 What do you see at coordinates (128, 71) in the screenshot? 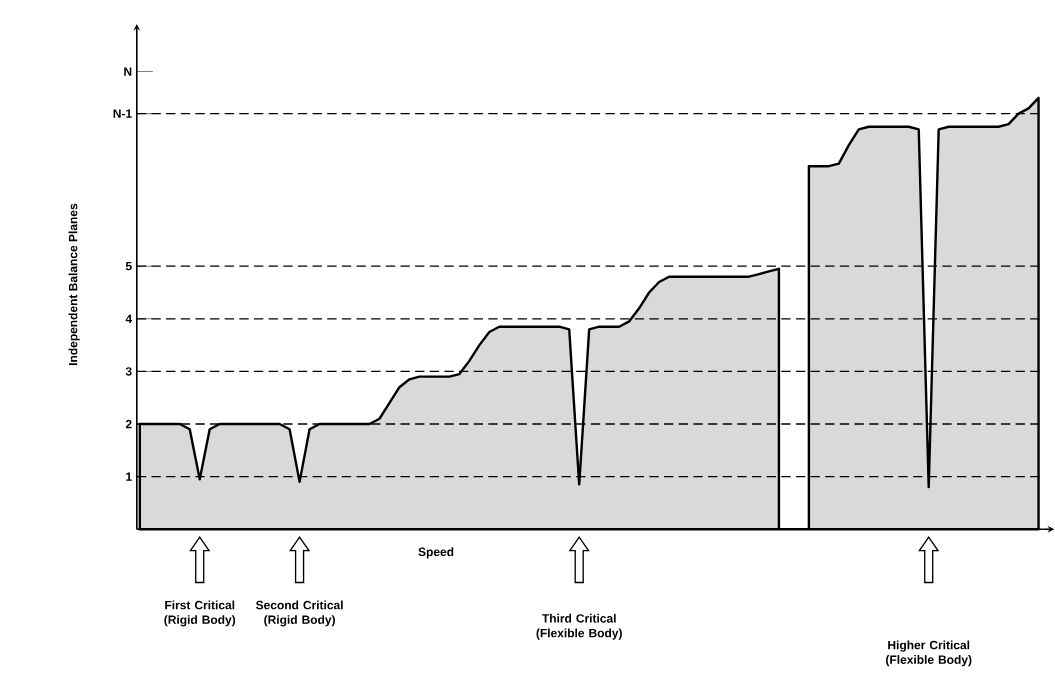
I see `y-tick-label: N` at bounding box center [128, 71].